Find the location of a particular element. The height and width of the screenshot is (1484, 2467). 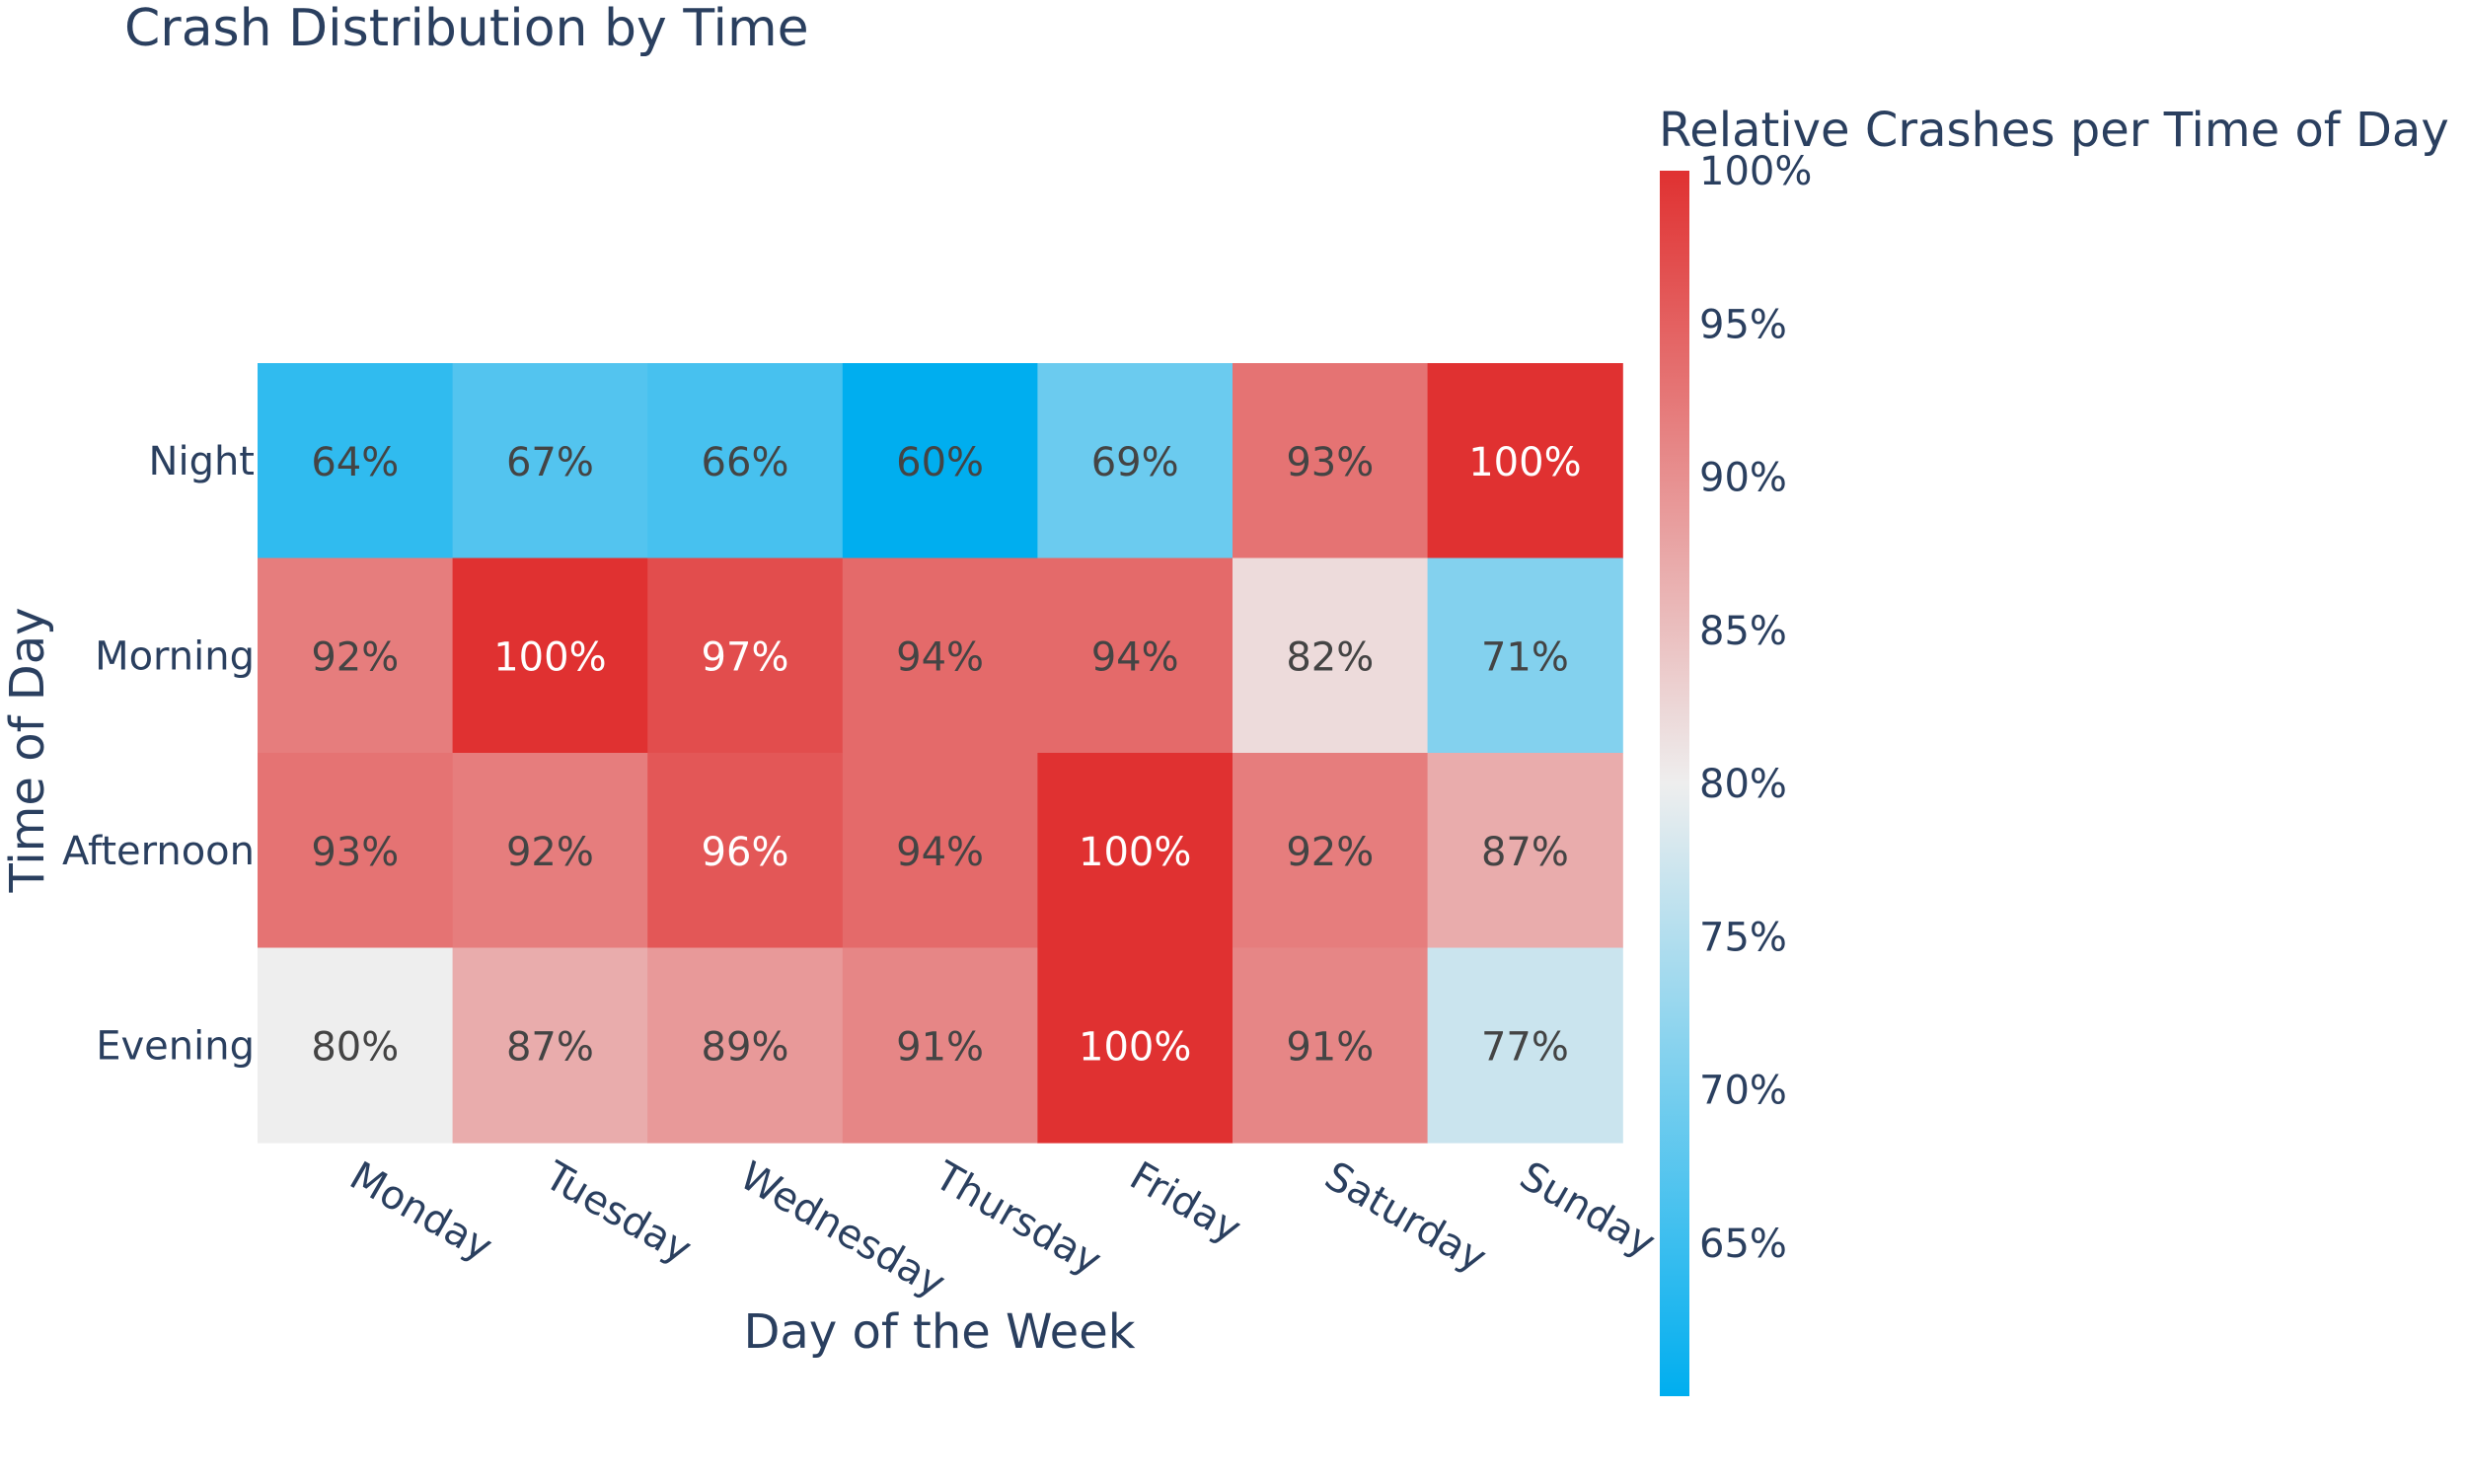

x-tick-label-saturday: Saturday is located at coordinates (1405, 1217).